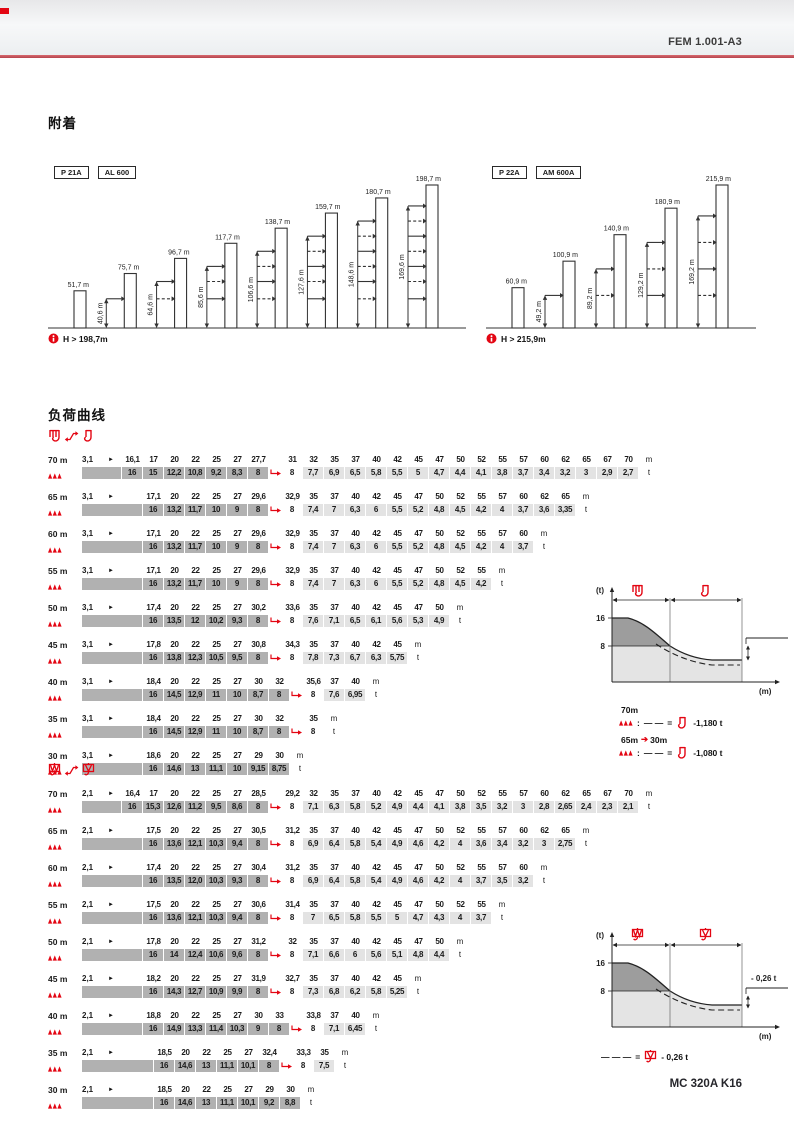 The width and height of the screenshot is (794, 1123). I want to click on load-curve-chart-block: 16 8 (t) (m) - 0,26 t — — — = - 0,26 t, so click(691, 997).